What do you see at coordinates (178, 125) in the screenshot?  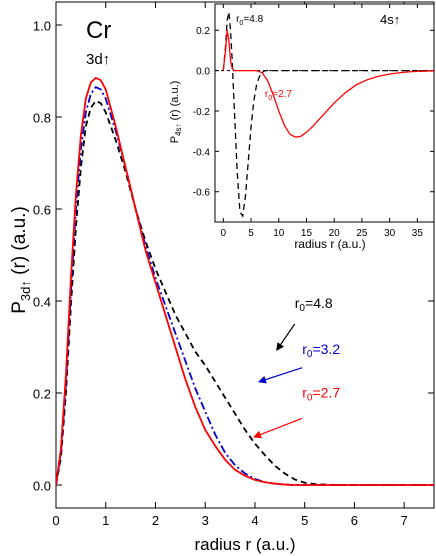 I see `inset-ylabel-arrow: ↑` at bounding box center [178, 125].